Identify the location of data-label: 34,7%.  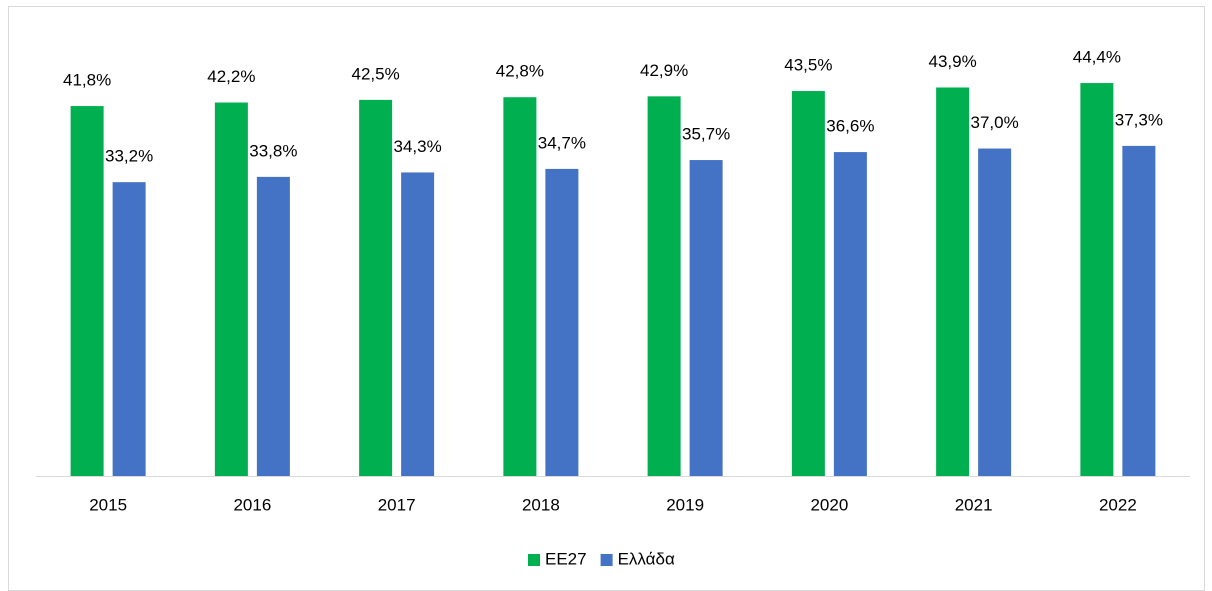
(562, 142).